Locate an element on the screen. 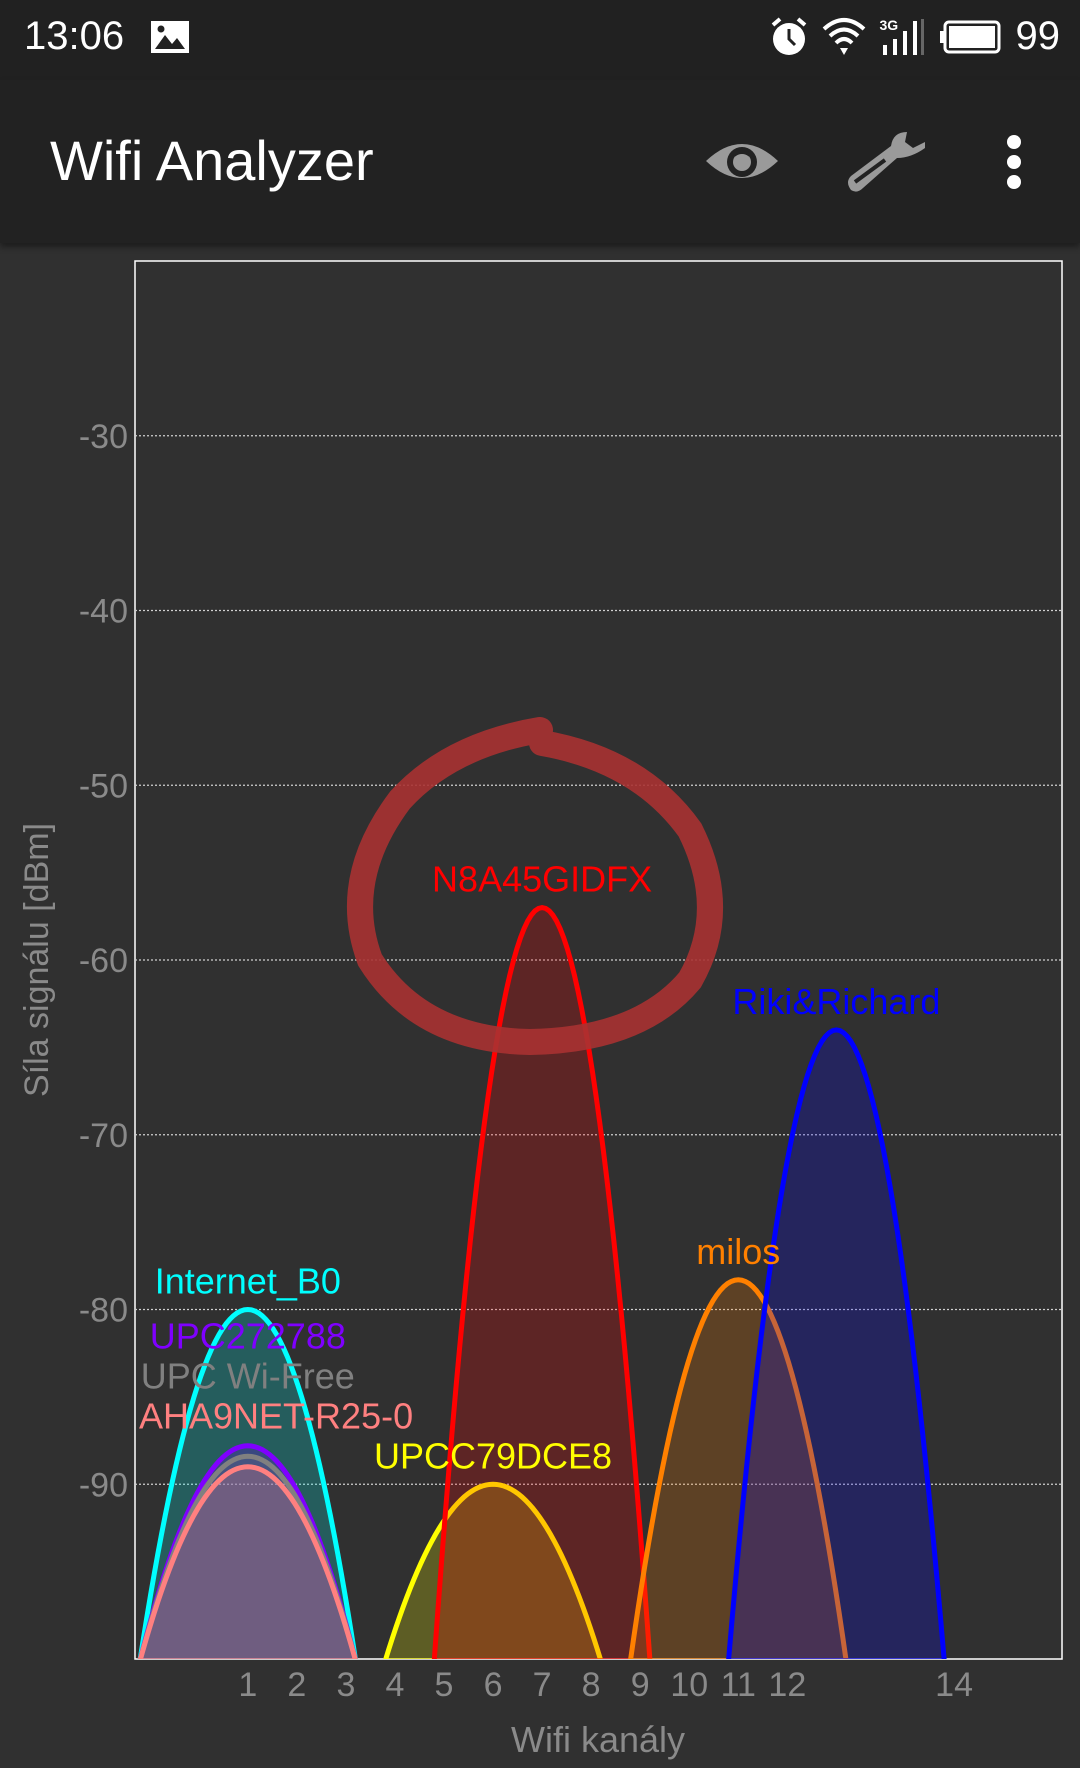  x-tick-label: 4 is located at coordinates (394, 1685).